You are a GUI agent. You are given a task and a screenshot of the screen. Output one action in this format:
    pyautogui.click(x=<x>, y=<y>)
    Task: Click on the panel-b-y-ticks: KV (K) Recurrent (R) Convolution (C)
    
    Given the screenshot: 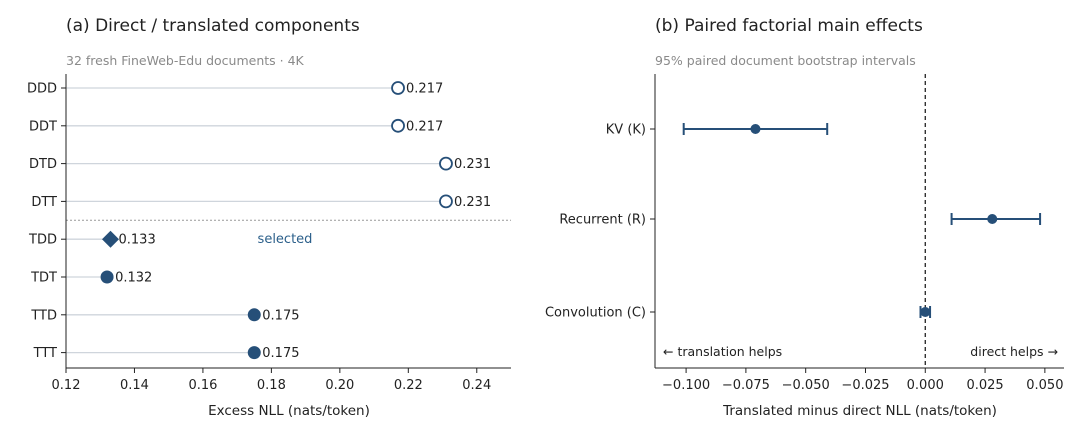 What is the action you would take?
    pyautogui.click(x=600, y=222)
    